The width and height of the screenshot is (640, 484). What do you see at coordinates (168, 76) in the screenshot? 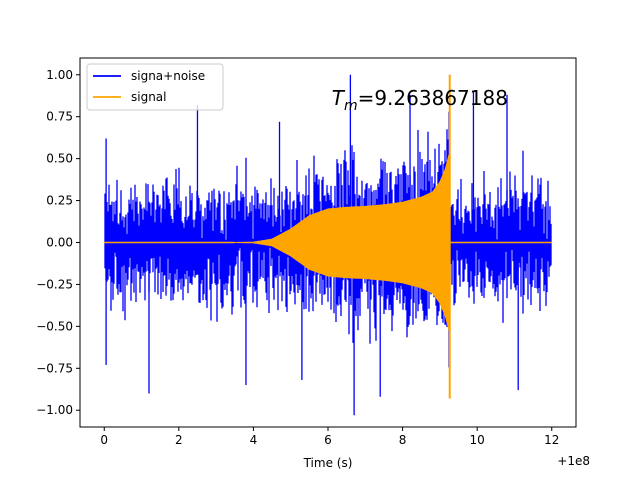
I see `legend-label: signa+noise` at bounding box center [168, 76].